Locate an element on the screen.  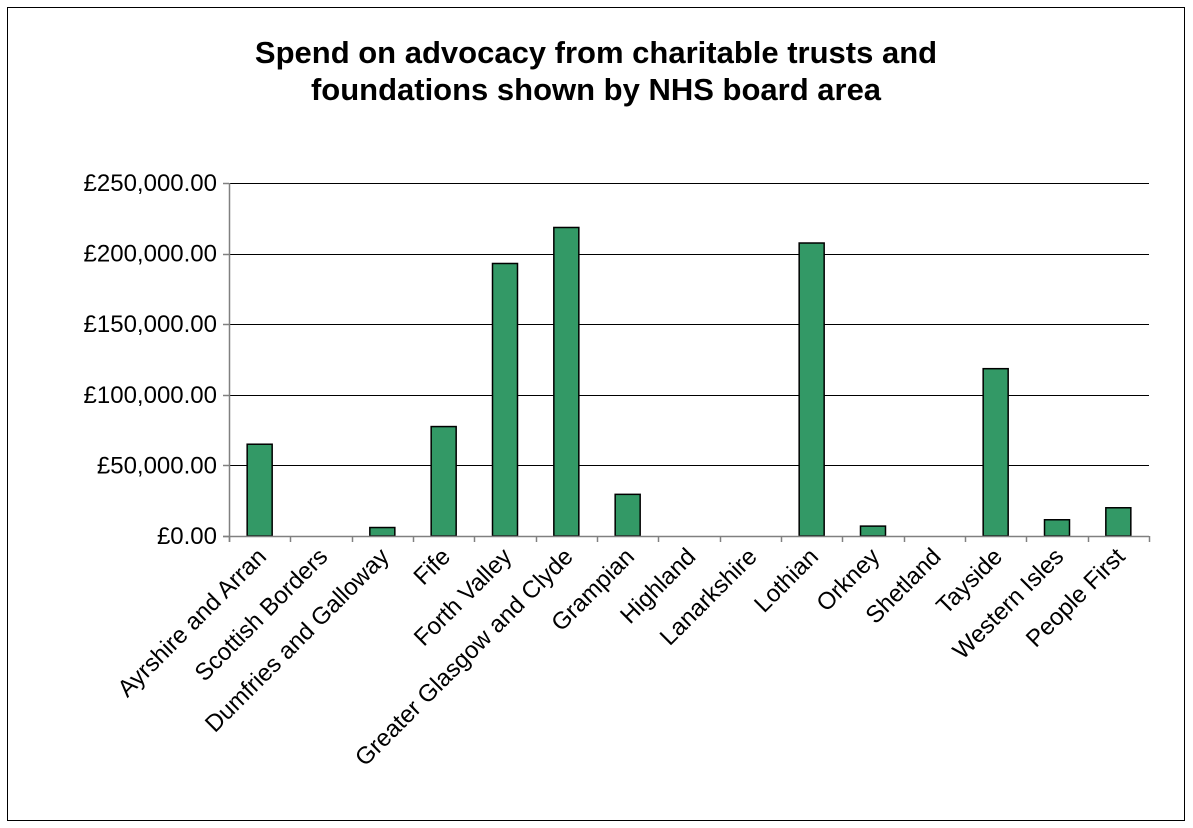
x-tick-label: Lothian is located at coordinates (786, 580).